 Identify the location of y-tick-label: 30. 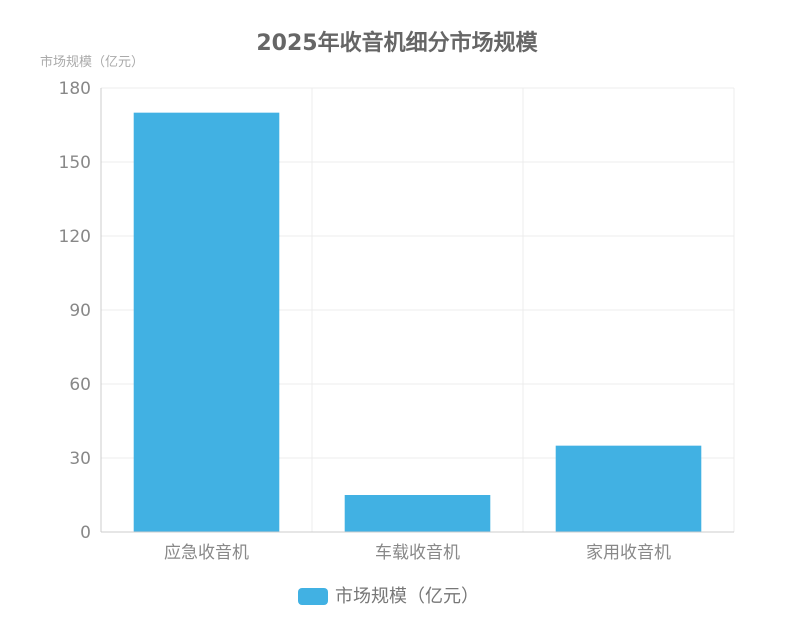
(80, 459).